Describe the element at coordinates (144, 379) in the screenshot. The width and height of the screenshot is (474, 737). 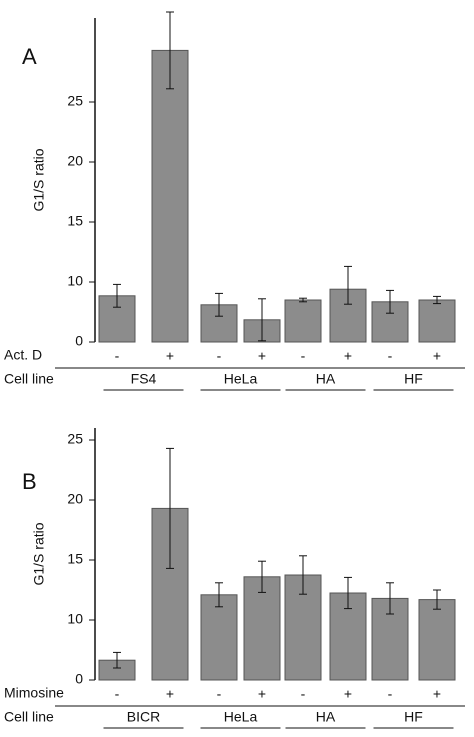
I see `group-label: FS4` at that location.